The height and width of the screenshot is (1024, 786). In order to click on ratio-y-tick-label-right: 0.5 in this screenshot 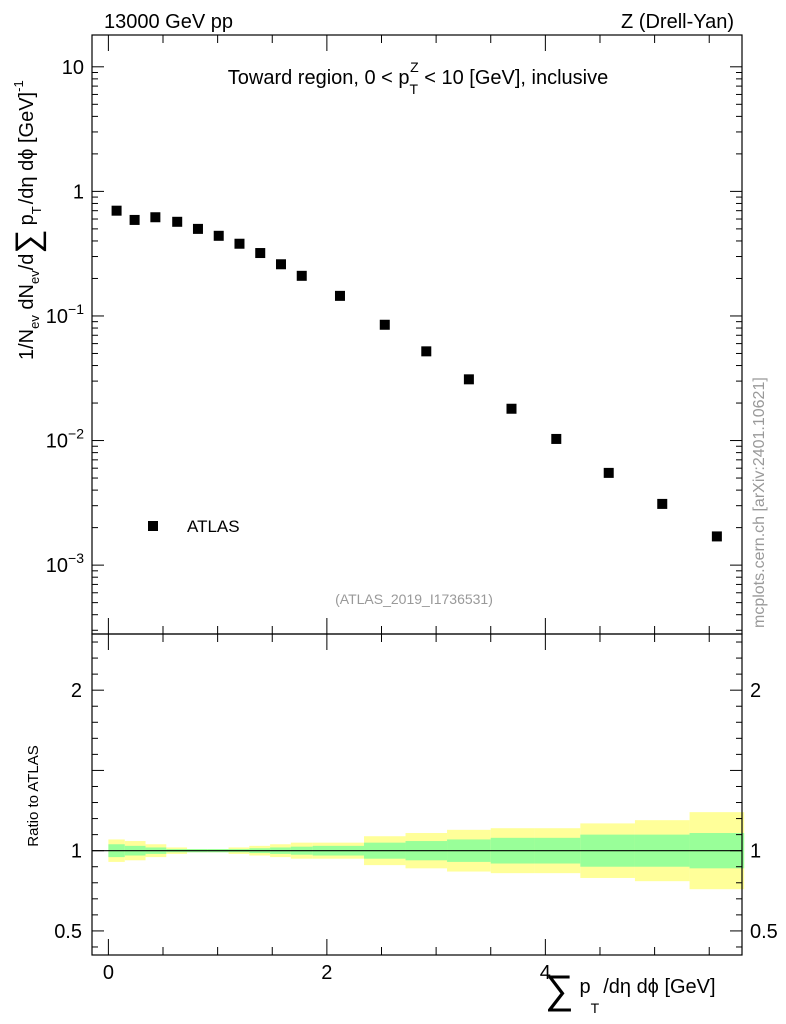, I will do `click(764, 932)`.